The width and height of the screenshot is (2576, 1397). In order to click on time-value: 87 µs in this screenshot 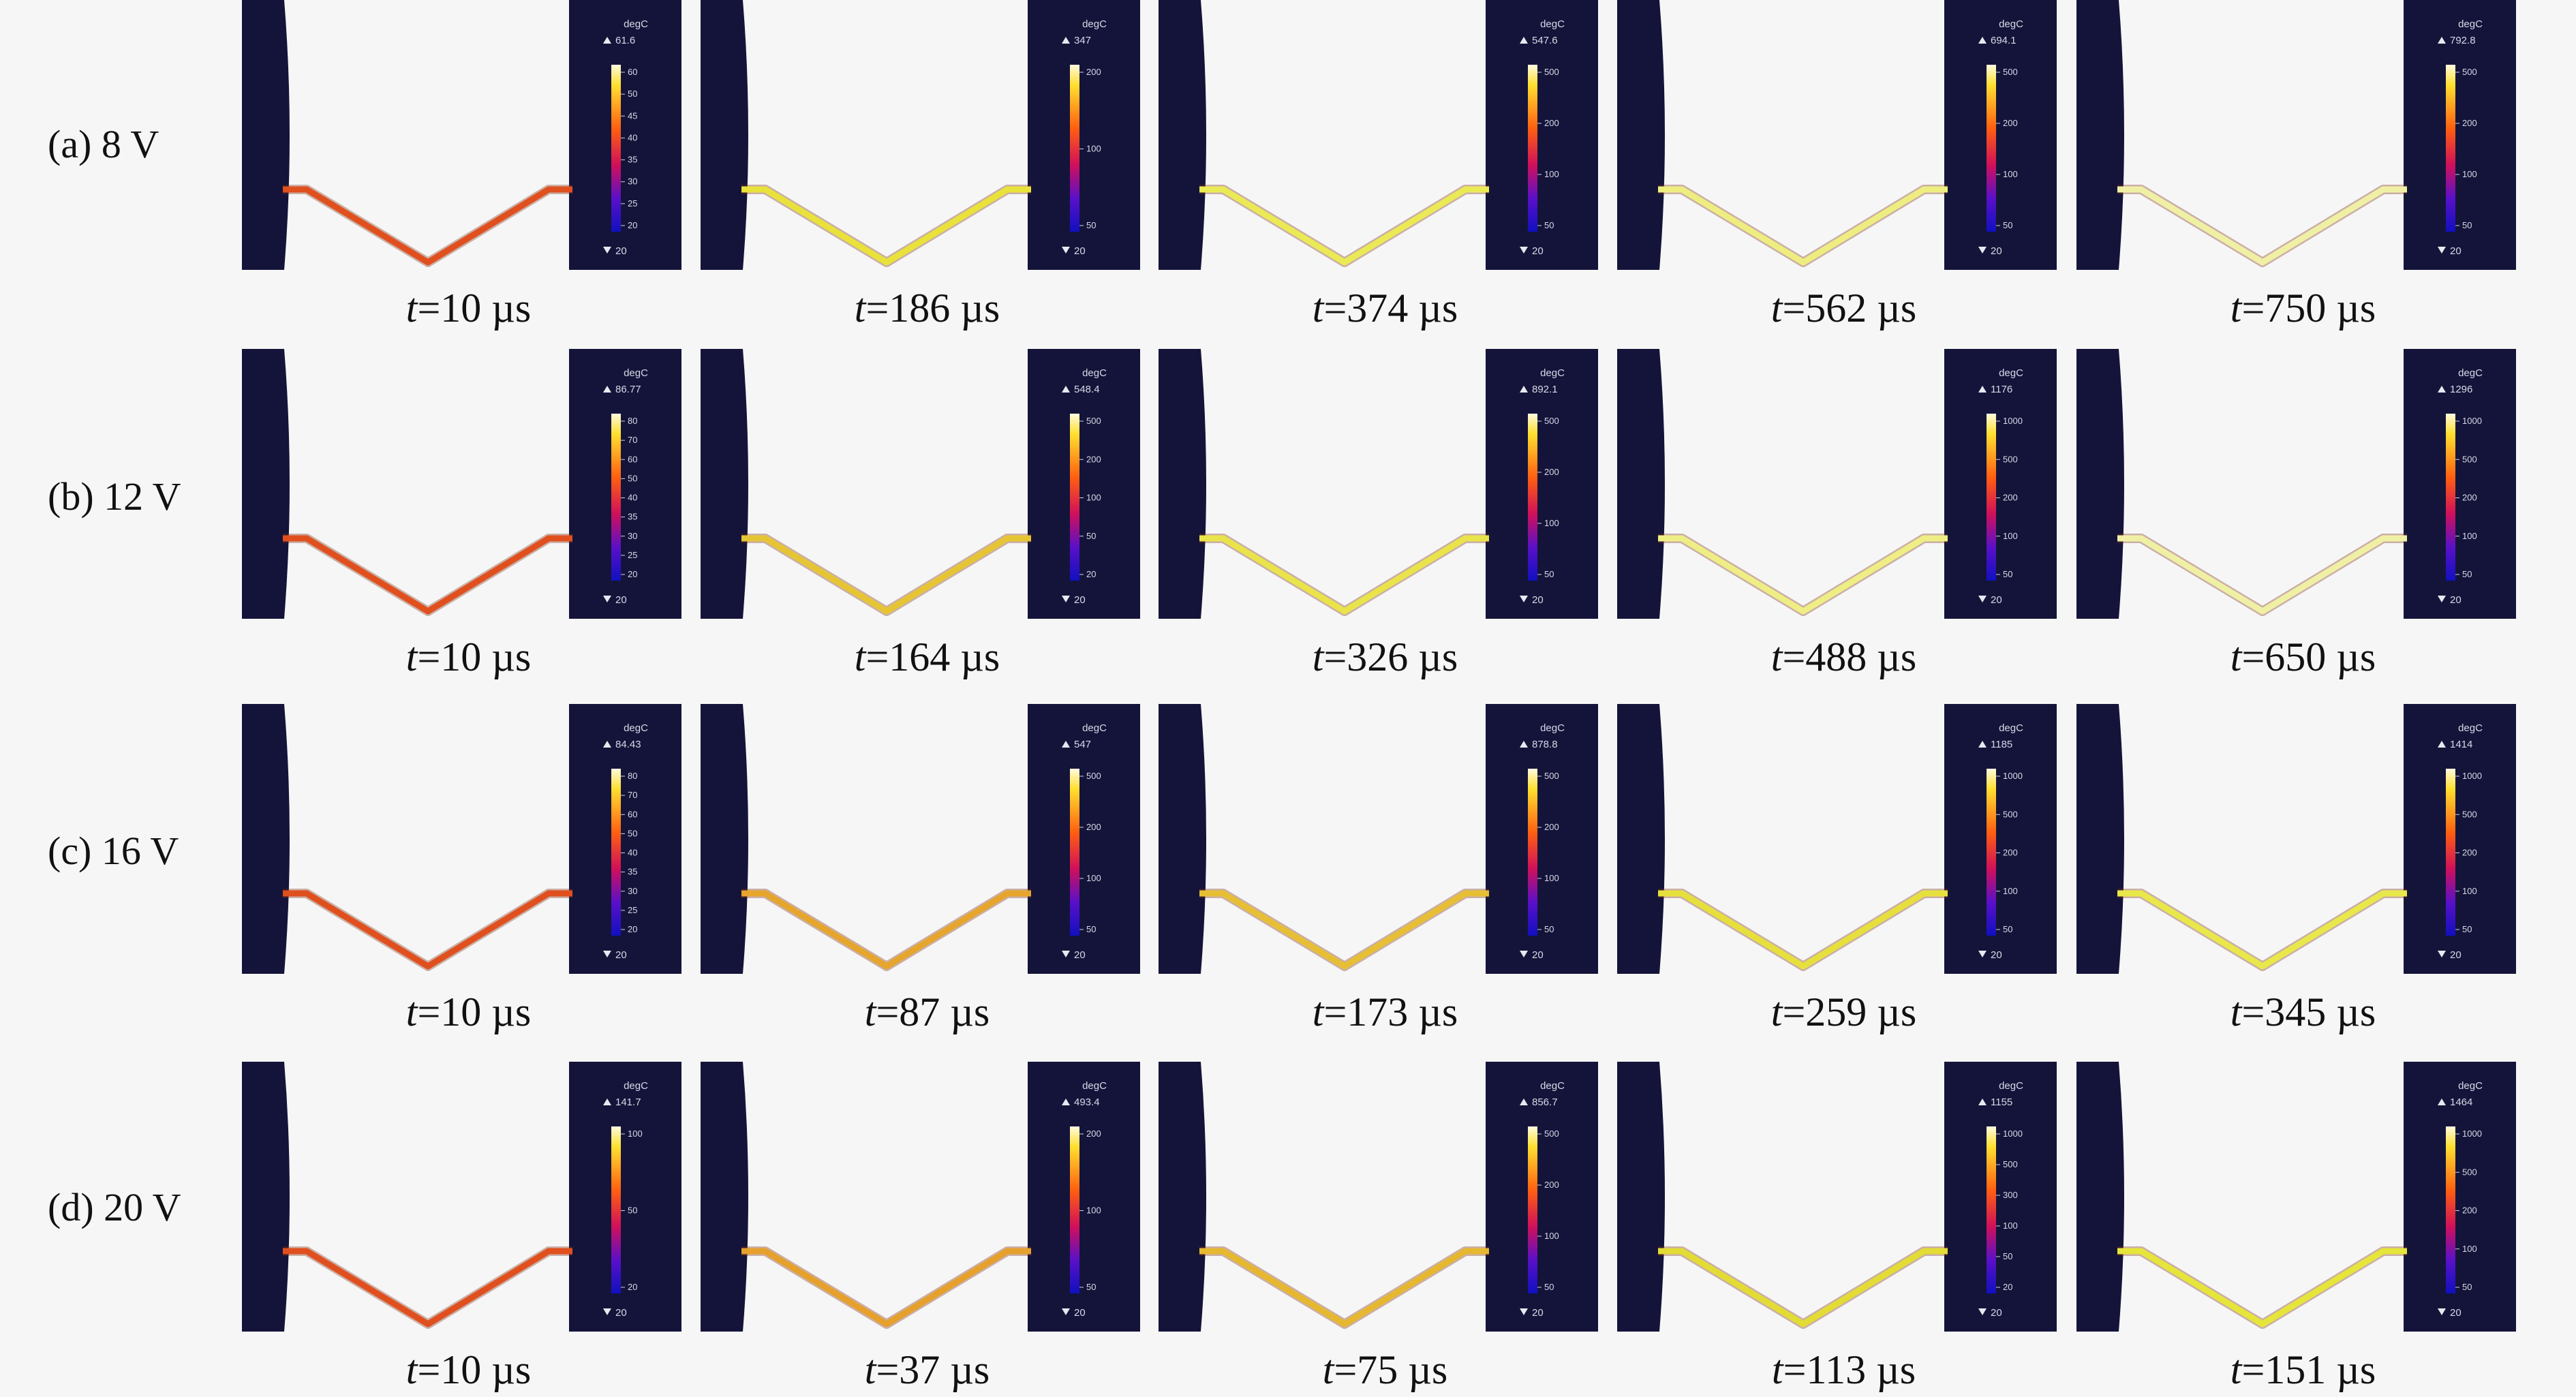, I will do `click(944, 1011)`.